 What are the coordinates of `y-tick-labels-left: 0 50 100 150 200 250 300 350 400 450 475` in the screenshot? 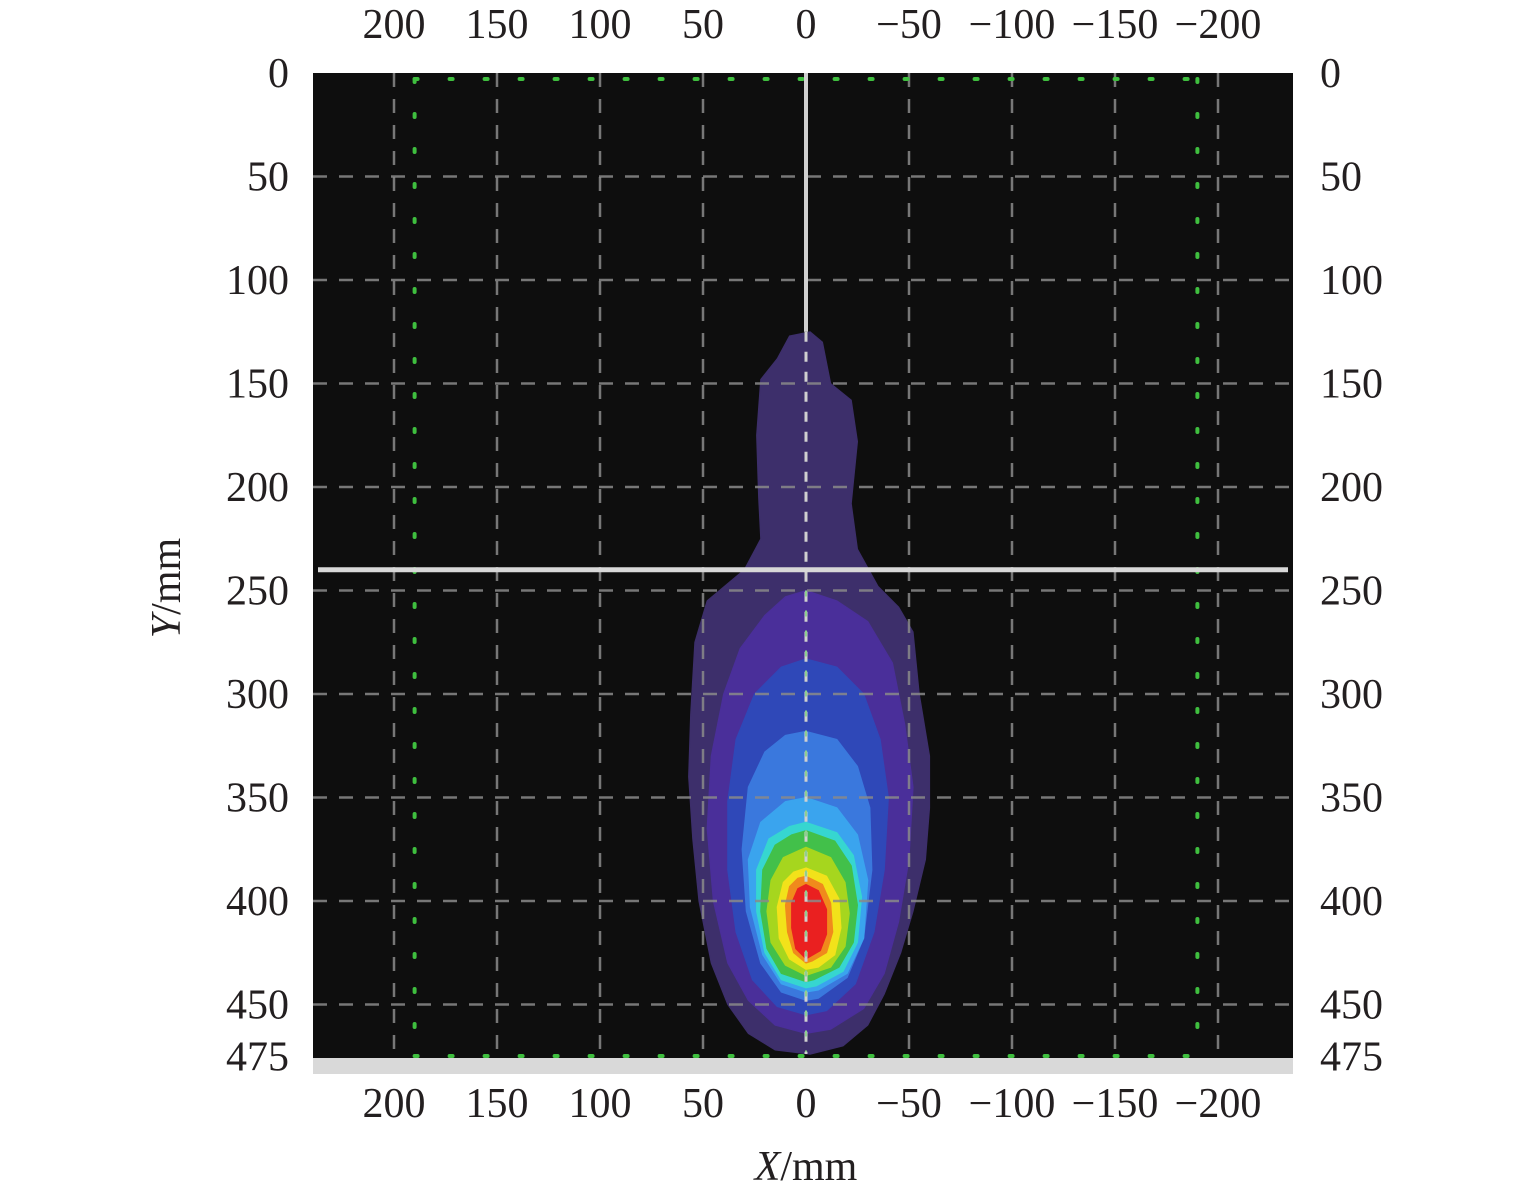 It's located at (257, 565).